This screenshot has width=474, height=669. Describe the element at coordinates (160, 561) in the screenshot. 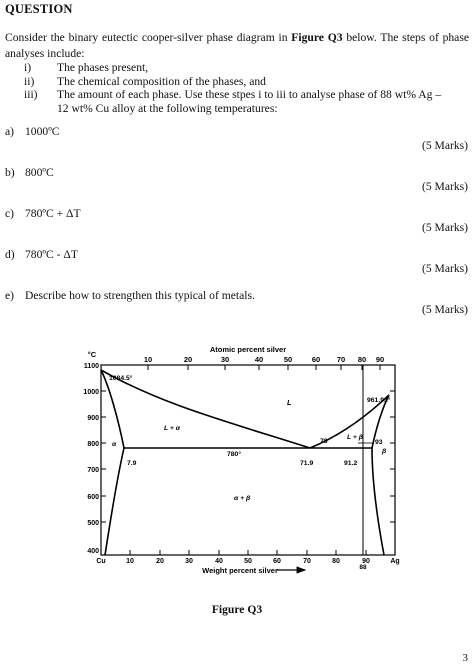

I see `x-tick-label: 20` at that location.